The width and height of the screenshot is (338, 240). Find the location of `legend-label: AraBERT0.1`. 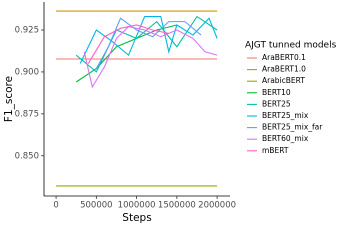

legend-label: AraBERT0.1 is located at coordinates (284, 57).